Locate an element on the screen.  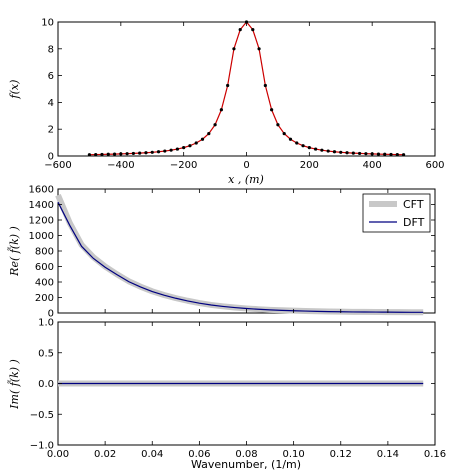
legend-label-cft: CFT is located at coordinates (413, 204).